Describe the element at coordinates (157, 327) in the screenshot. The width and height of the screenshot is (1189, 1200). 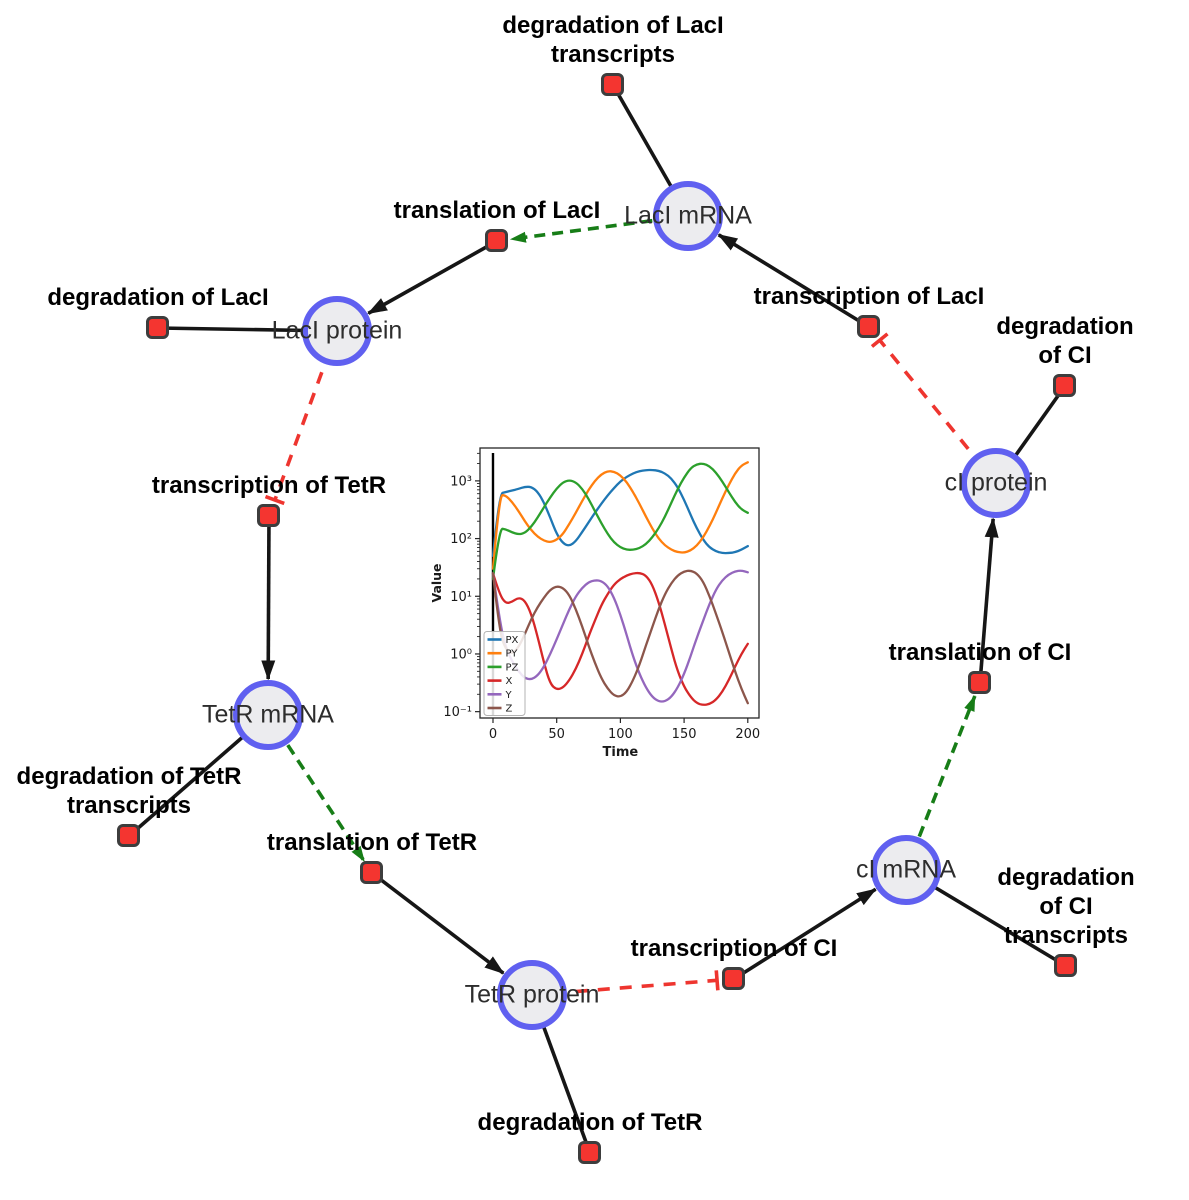
I see `reaction-node-deg_laci` at that location.